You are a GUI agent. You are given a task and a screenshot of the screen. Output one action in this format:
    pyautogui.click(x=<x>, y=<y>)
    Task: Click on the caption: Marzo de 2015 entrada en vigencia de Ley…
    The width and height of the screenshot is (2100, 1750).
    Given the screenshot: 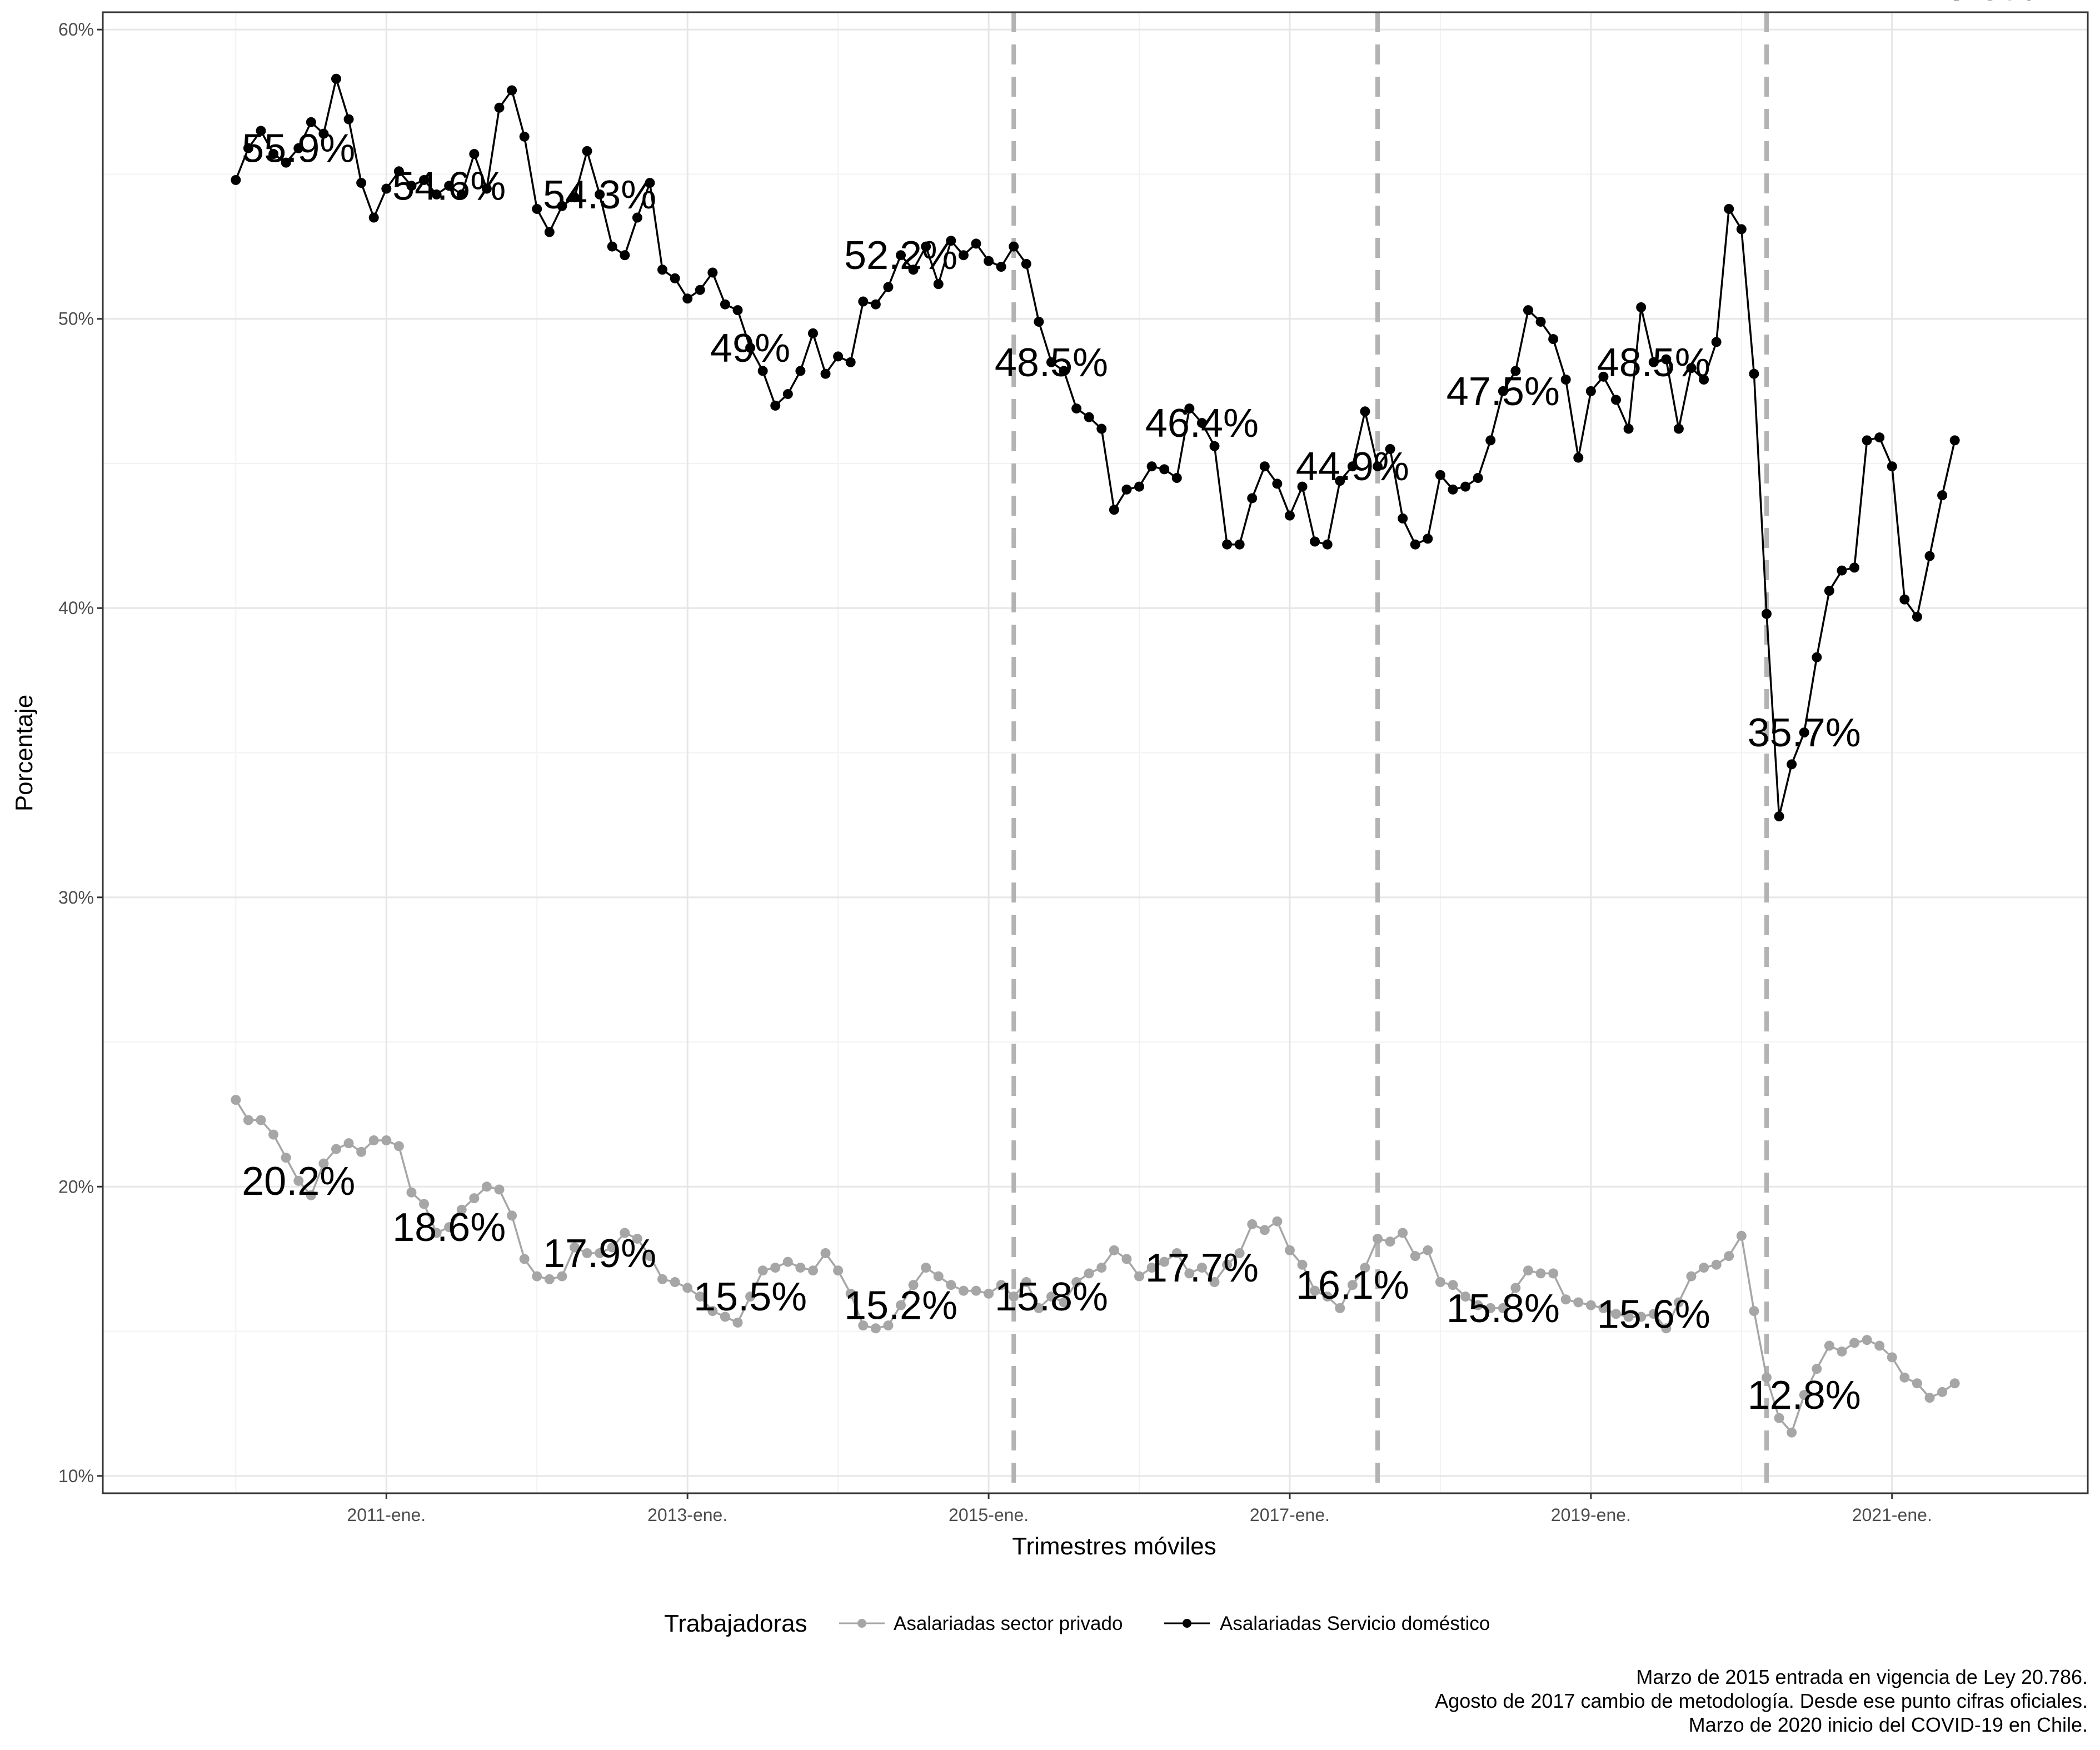 What is the action you would take?
    pyautogui.click(x=1761, y=1701)
    